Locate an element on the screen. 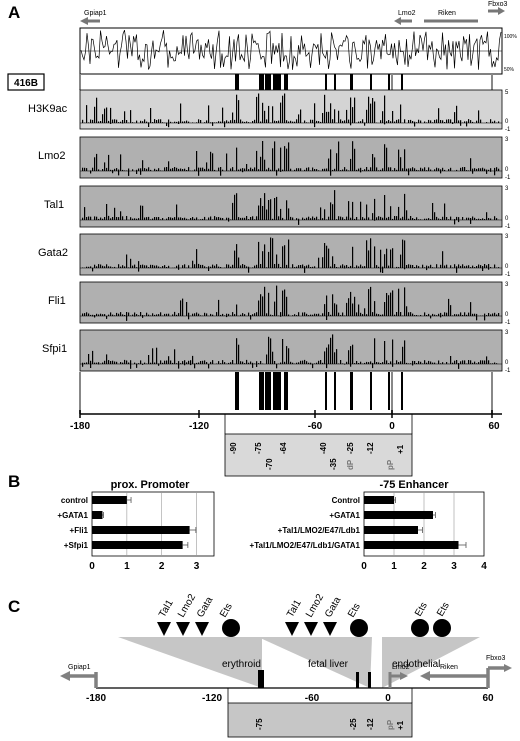 Image resolution: width=520 pixels, height=741 pixels. el-label-dp: dP is located at coordinates (350, 464).